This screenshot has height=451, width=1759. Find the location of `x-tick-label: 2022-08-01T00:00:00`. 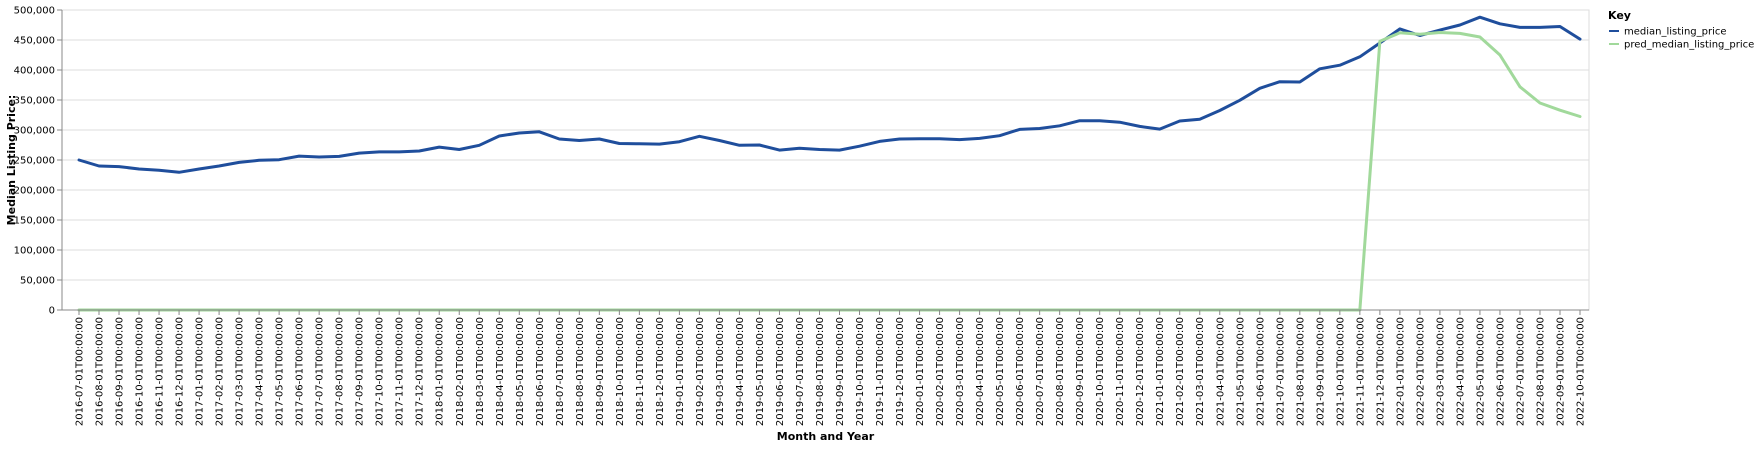

x-tick-label: 2022-08-01T00:00:00 is located at coordinates (1540, 371).